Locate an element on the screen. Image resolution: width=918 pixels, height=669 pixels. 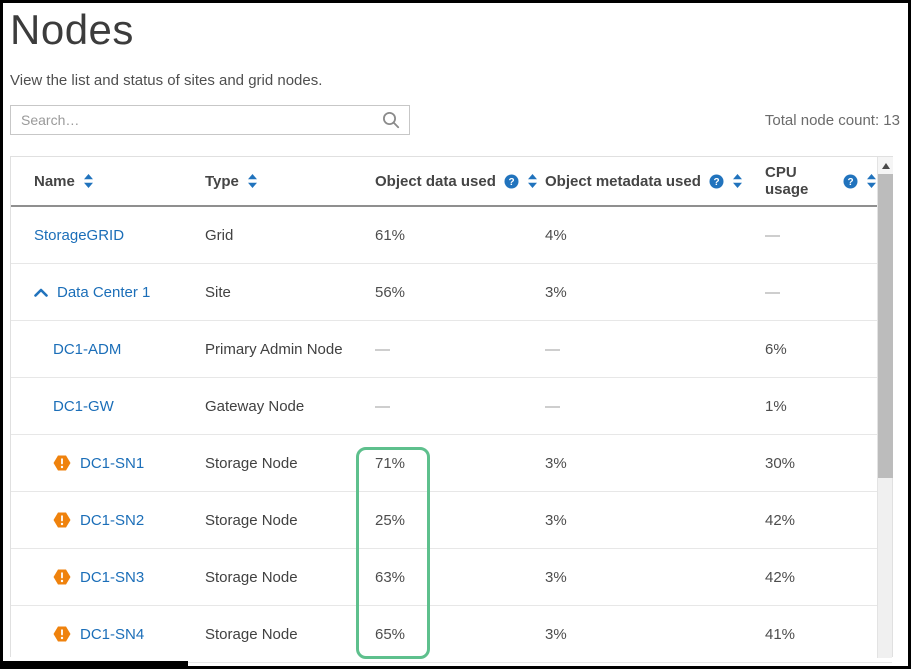
screenshot-border-bottom is located at coordinates (455, 667).